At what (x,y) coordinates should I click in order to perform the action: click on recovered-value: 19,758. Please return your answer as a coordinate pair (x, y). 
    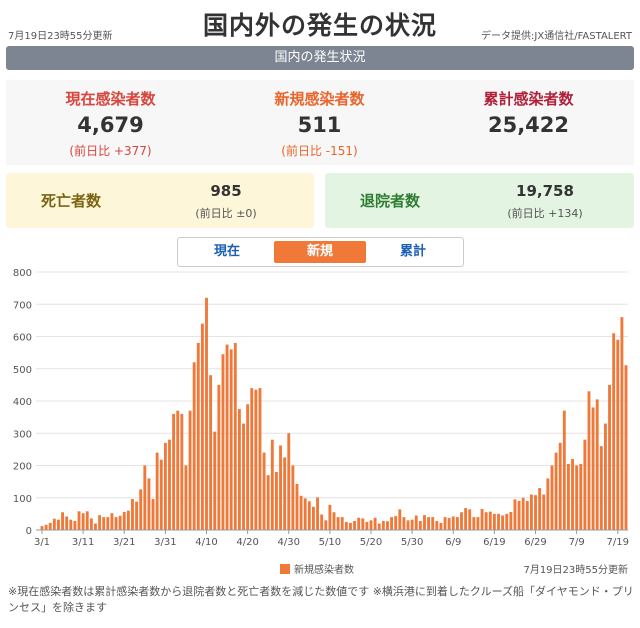
    Looking at the image, I should click on (545, 191).